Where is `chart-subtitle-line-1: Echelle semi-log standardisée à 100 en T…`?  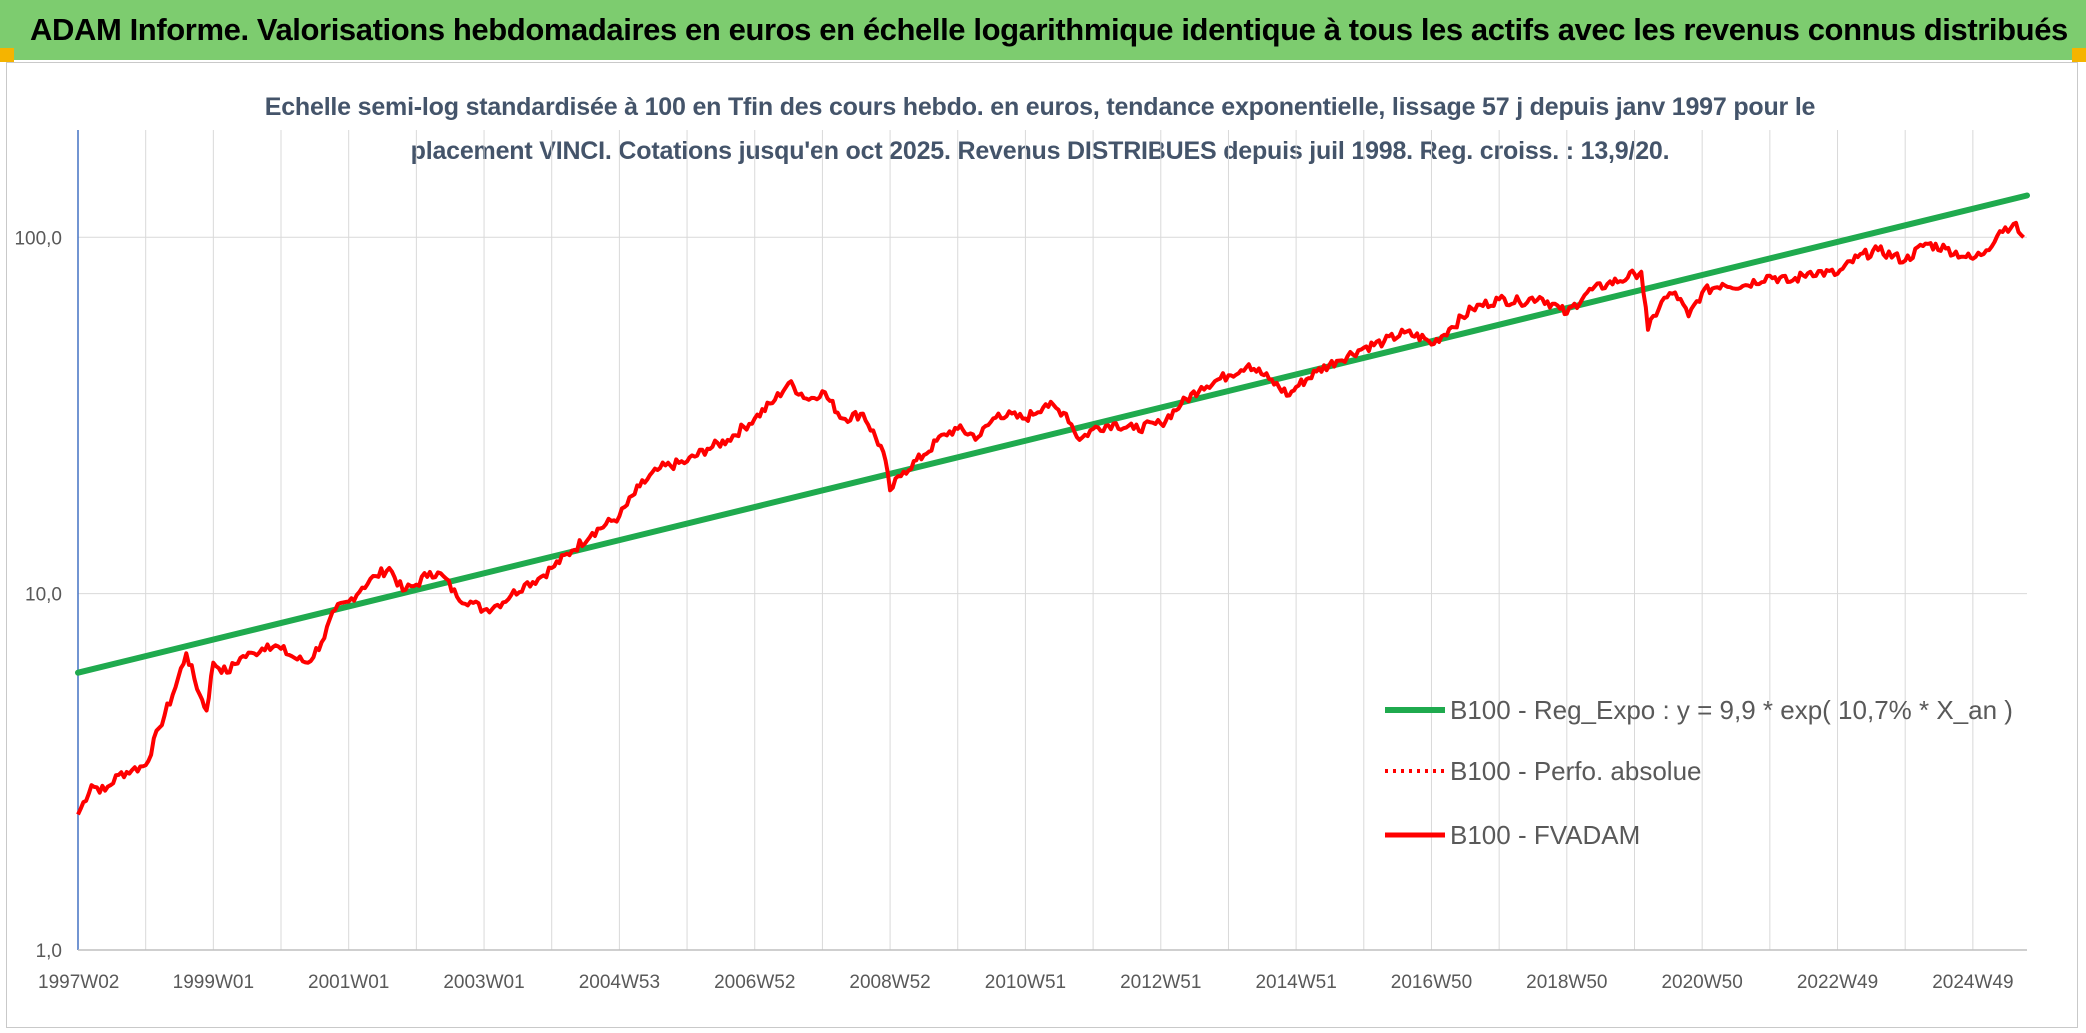 chart-subtitle-line-1: Echelle semi-log standardisée à 100 en T… is located at coordinates (1040, 107).